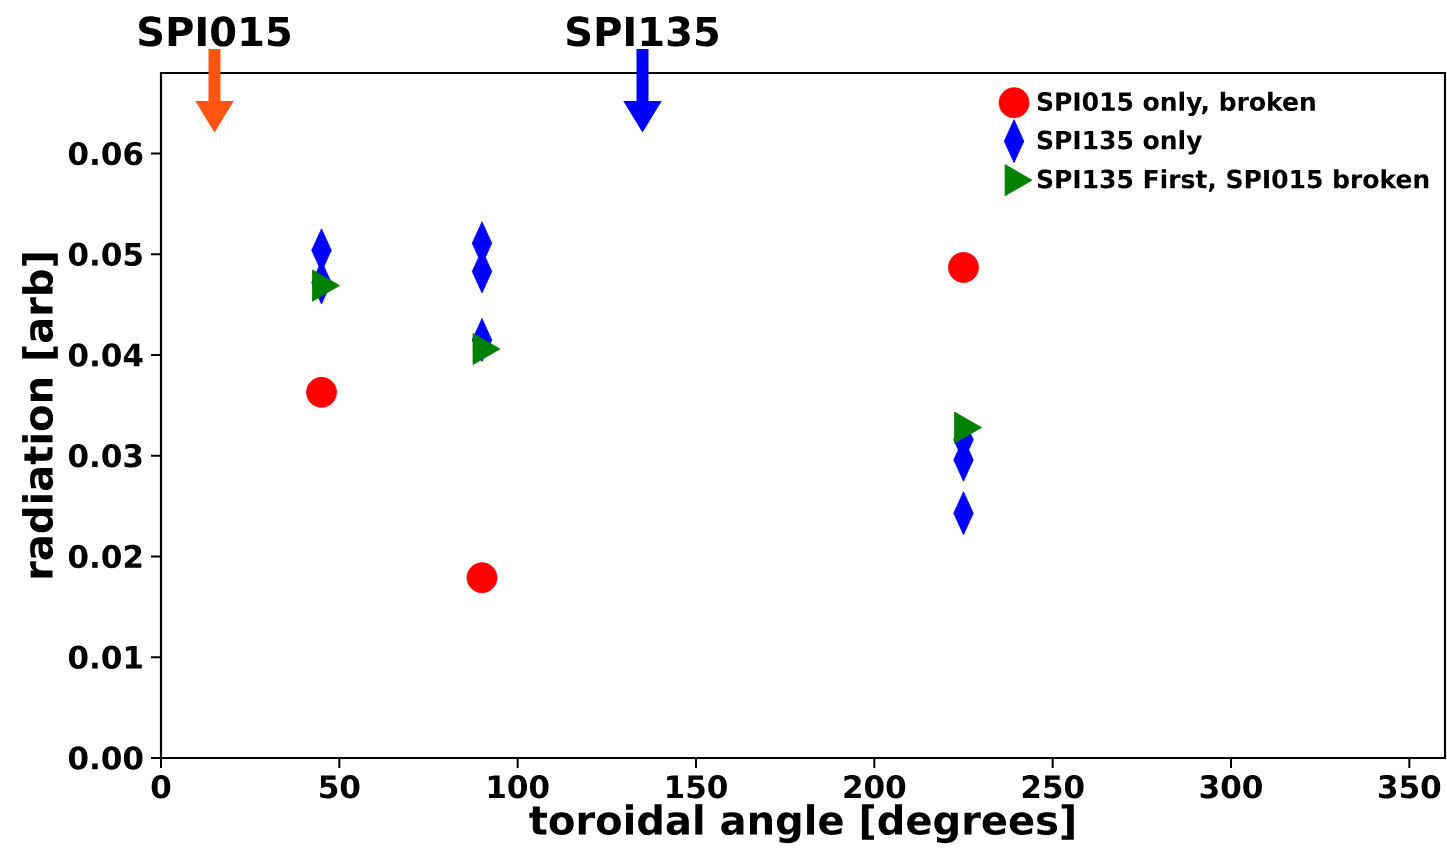 The width and height of the screenshot is (1447, 851). What do you see at coordinates (105, 758) in the screenshot?
I see `y-tick-label: 0.00` at bounding box center [105, 758].